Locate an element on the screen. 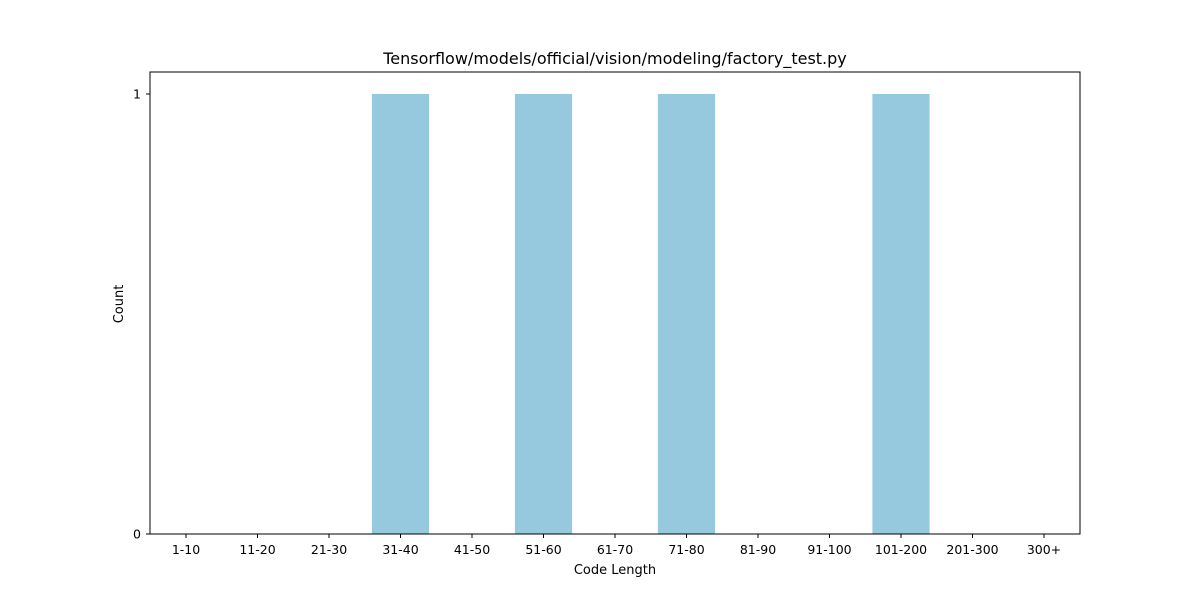 This screenshot has height=600, width=1200. x-tick-label: 21-30 is located at coordinates (329, 549).